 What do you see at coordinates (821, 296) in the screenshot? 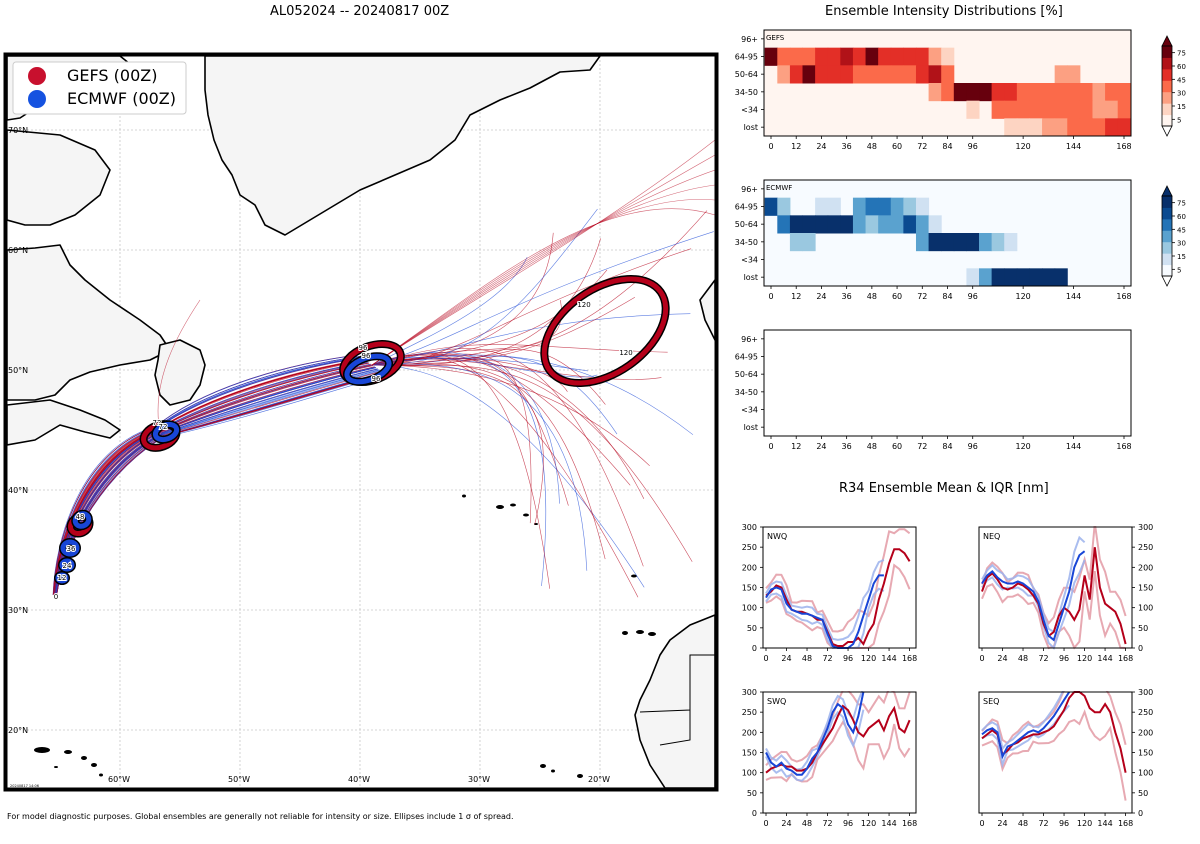
I see `heatmap-xtick-label: 24` at bounding box center [821, 296].